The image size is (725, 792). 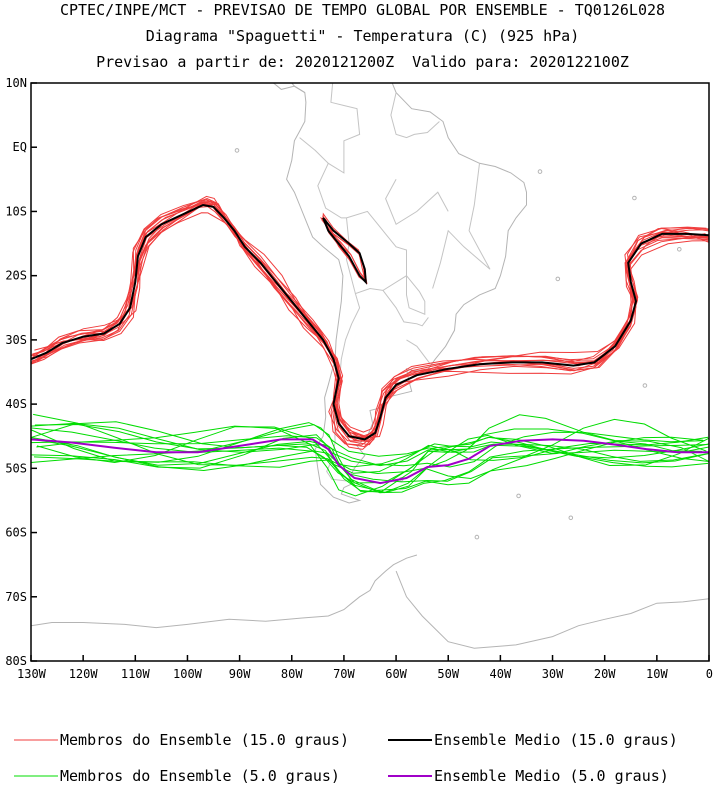 What do you see at coordinates (553, 674) in the screenshot?
I see `lon-tick-label: 30W` at bounding box center [553, 674].